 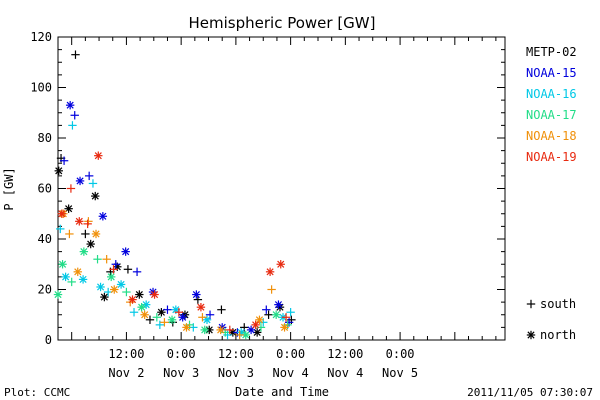 What do you see at coordinates (37, 392) in the screenshot?
I see `plot-source: Plot: CCMC` at bounding box center [37, 392].